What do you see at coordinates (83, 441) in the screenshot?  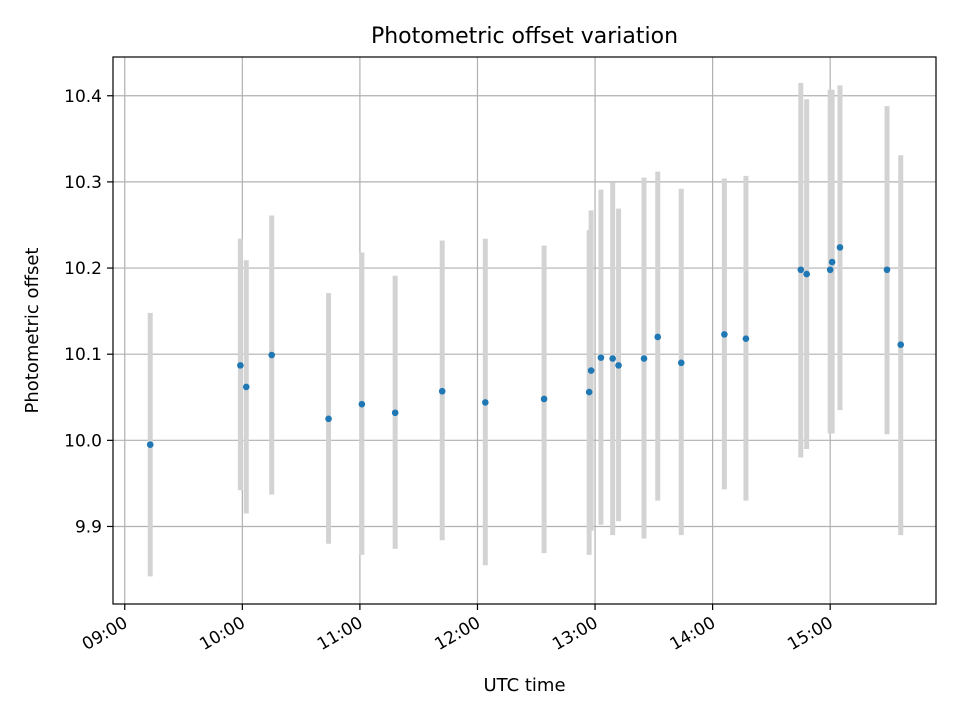 I see `y-tick-label: 10.0` at bounding box center [83, 441].